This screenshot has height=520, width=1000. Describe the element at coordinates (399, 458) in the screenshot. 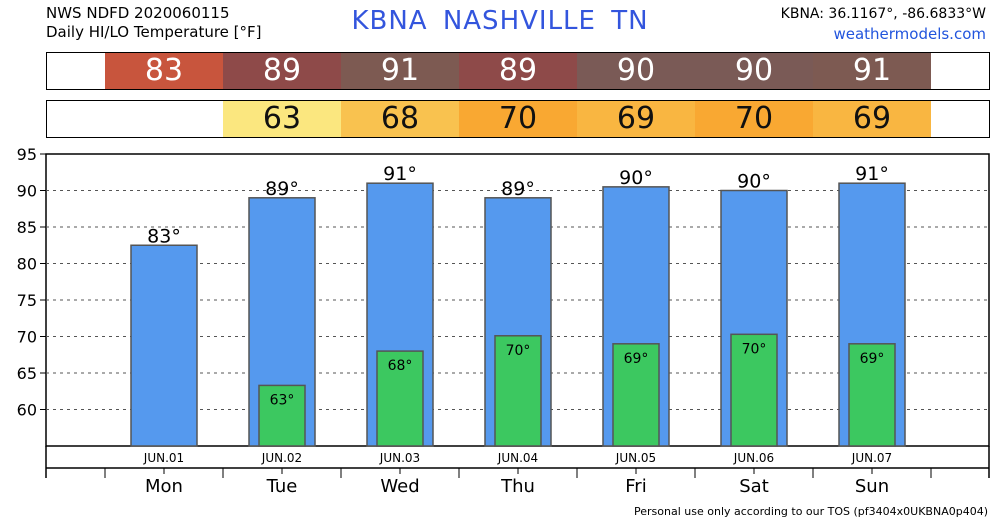

I see `date-label: JUN.03` at that location.